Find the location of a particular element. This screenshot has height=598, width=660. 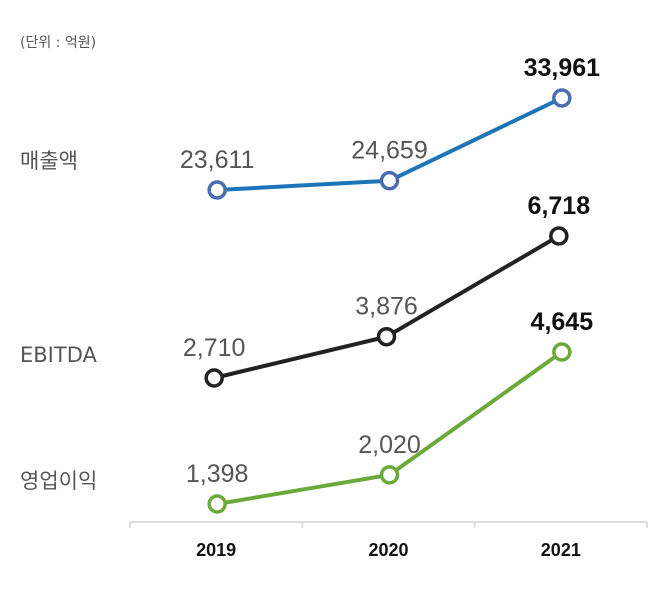

x-axis: 2019 2020 2021 is located at coordinates (388, 540).